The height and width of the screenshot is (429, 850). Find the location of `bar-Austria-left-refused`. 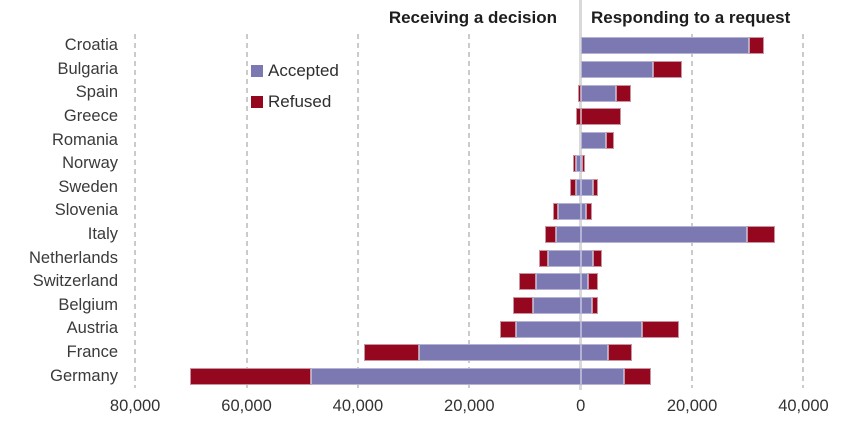

bar-Austria-left-refused is located at coordinates (508, 329).